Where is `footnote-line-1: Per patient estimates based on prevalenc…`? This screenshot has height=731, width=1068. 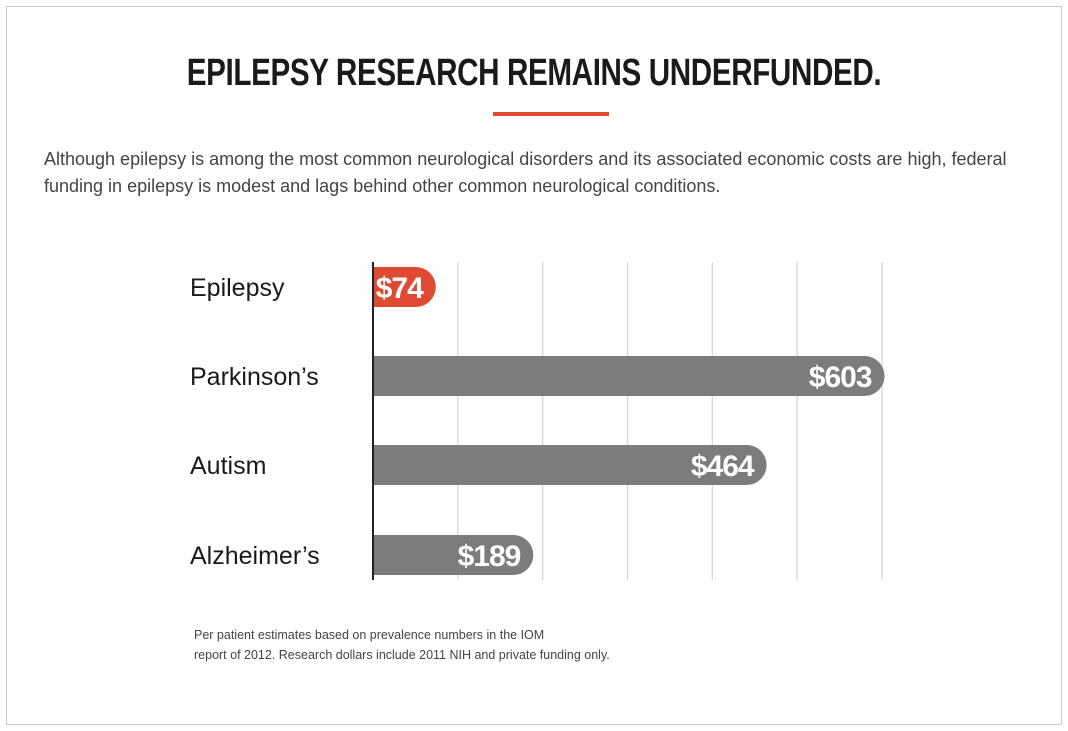
footnote-line-1: Per patient estimates based on prevalenc… is located at coordinates (369, 635).